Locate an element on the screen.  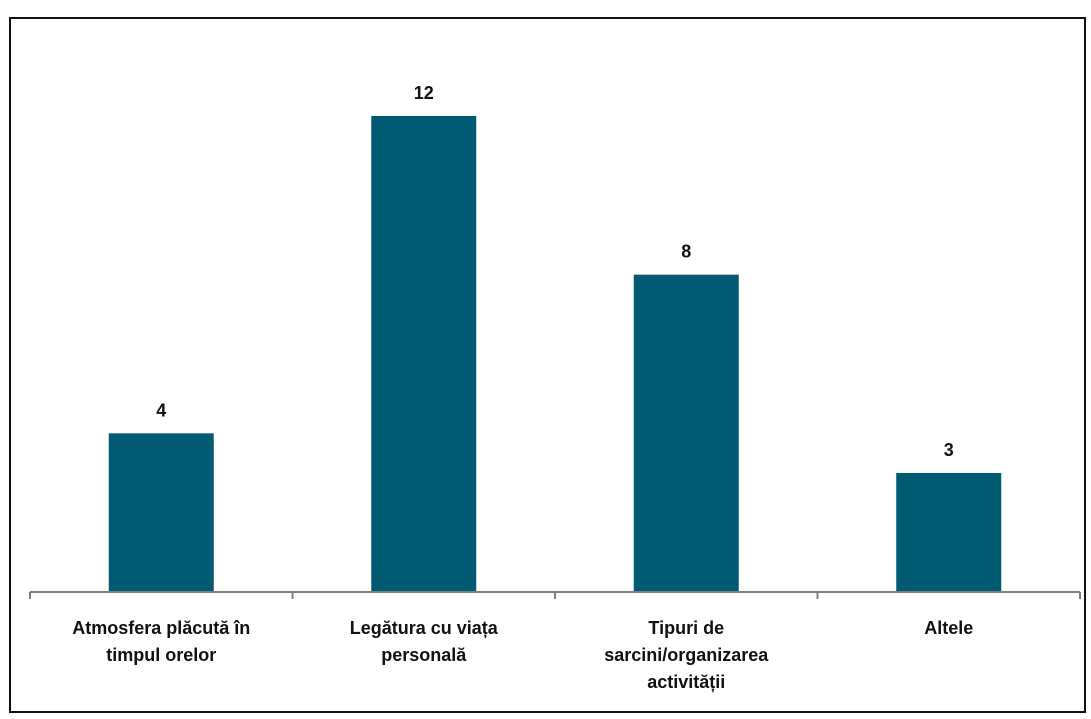
x-axis-ticks is located at coordinates (555, 595).